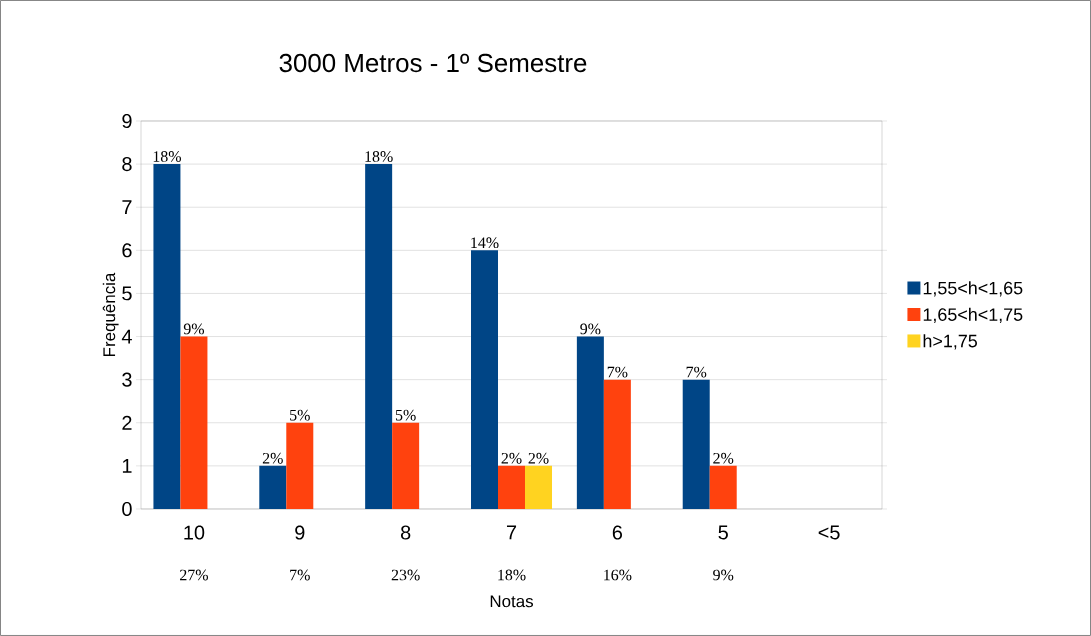 This screenshot has height=636, width=1091. What do you see at coordinates (433, 63) in the screenshot?
I see `chart-title: 3000 Metros - 1º Semestre` at bounding box center [433, 63].